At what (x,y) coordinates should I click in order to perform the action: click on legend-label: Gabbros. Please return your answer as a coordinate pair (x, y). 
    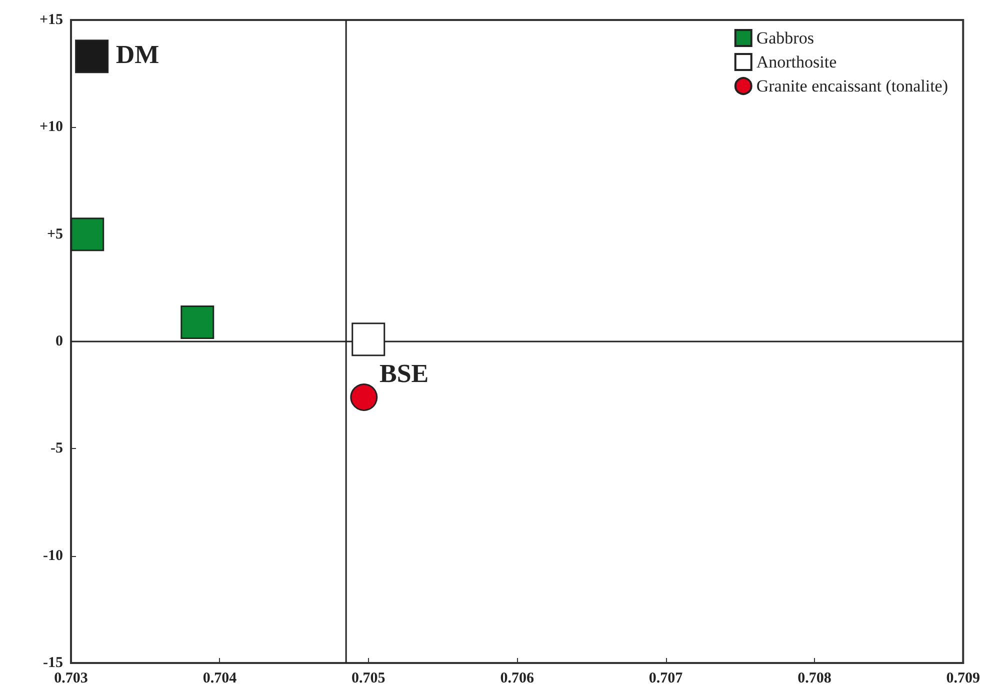
    Looking at the image, I should click on (785, 38).